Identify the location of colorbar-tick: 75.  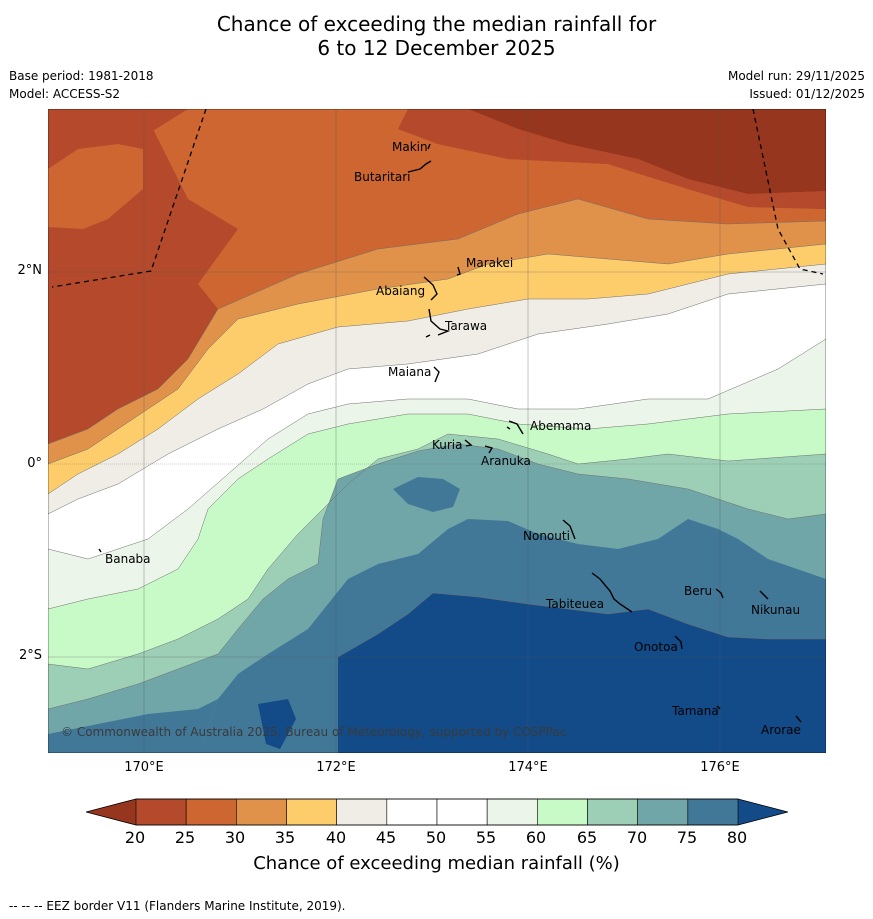
(687, 837).